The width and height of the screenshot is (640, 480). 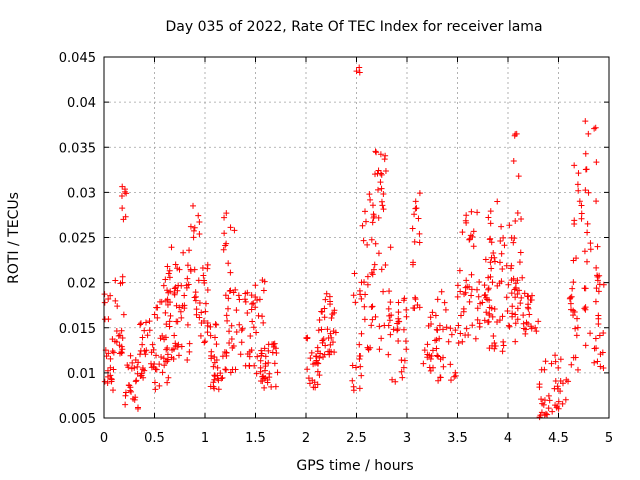 I want to click on y-tick-label: 0.04, so click(x=81, y=103).